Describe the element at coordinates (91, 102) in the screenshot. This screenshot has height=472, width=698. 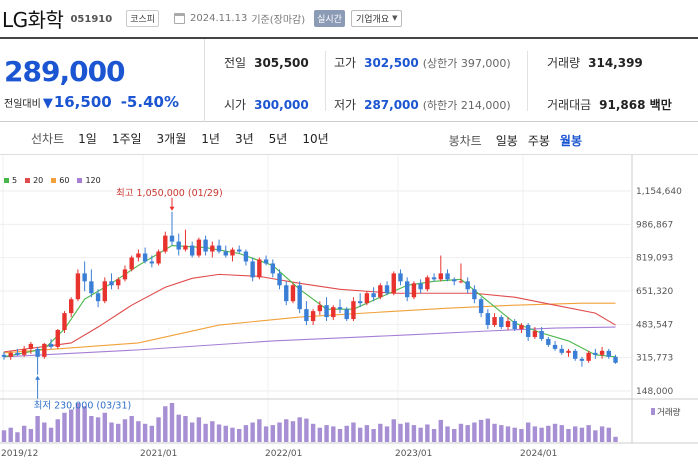
I see `price-change: 전일대비 ▼ 16,500 -5.40%` at that location.